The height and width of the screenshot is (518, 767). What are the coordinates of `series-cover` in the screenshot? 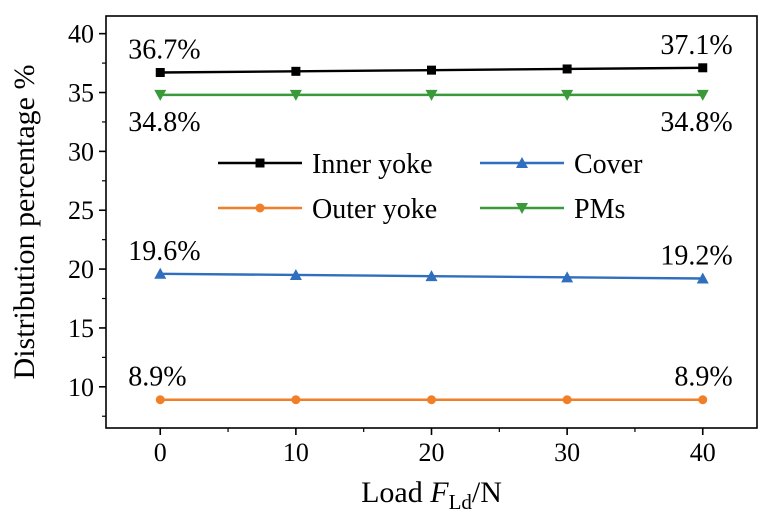 It's located at (431, 275).